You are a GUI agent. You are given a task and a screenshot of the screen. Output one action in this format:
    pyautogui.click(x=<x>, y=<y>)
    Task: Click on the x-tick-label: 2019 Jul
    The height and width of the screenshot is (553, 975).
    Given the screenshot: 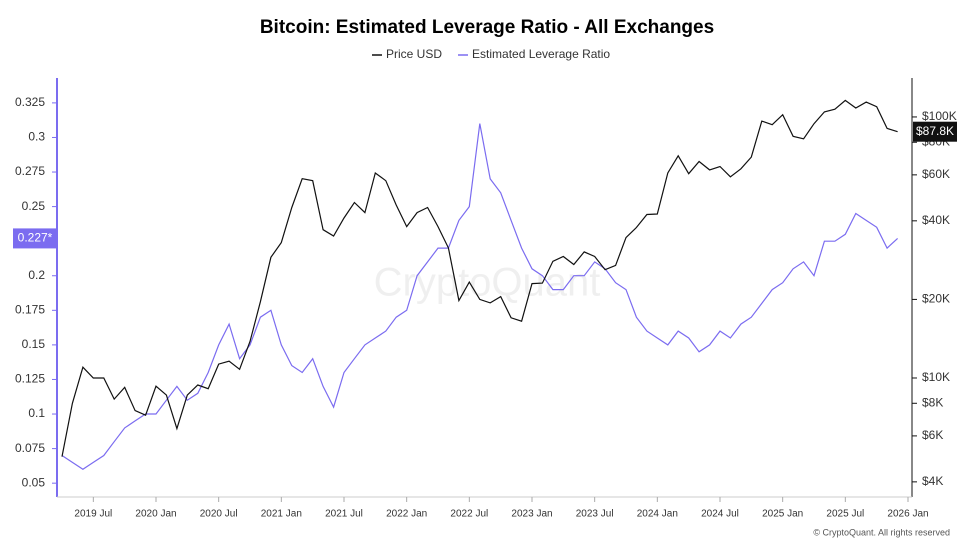 What is the action you would take?
    pyautogui.click(x=93, y=514)
    